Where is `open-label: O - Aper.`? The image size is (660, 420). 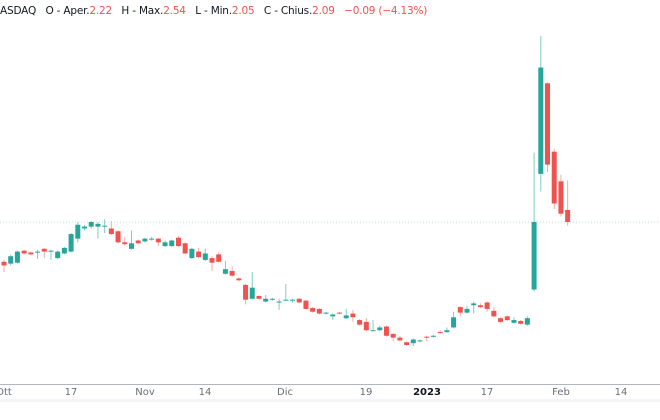
open-label: O - Aper. is located at coordinates (67, 11).